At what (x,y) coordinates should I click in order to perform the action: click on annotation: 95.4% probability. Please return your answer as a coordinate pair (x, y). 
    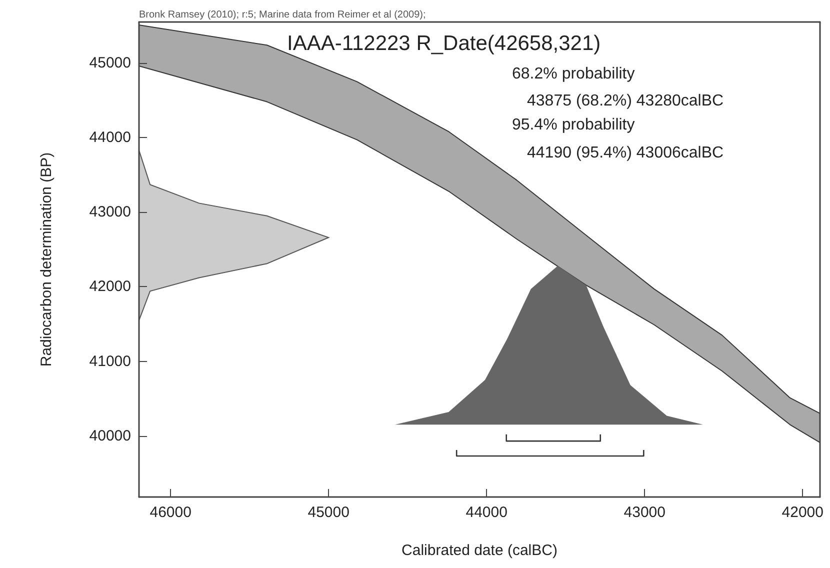
    Looking at the image, I should click on (573, 125).